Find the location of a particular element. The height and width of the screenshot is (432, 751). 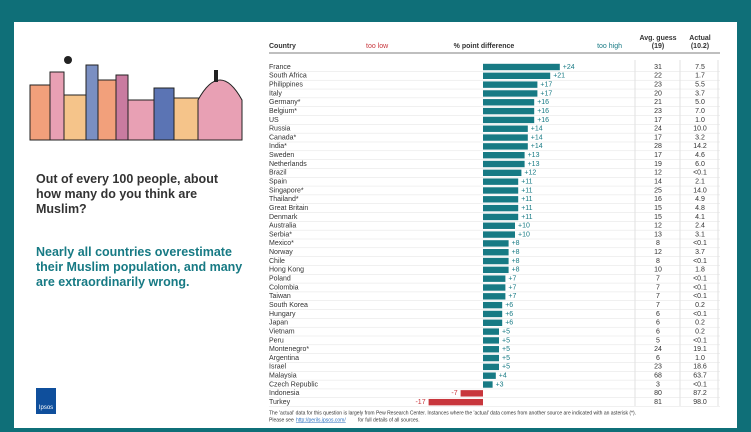

table-cell: 7.0 is located at coordinates (700, 111).